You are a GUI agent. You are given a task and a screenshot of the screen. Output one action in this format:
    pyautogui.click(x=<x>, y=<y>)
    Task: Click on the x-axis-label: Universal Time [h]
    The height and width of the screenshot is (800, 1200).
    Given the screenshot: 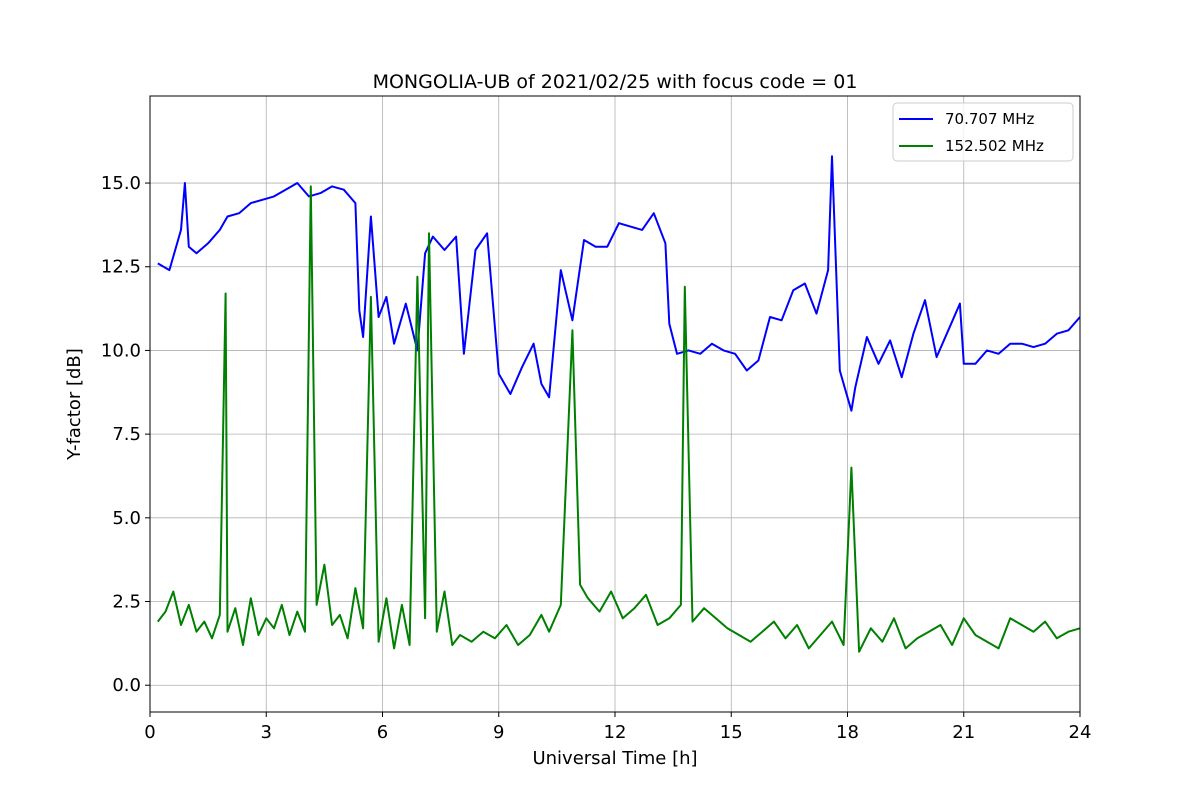 What is the action you would take?
    pyautogui.click(x=614, y=758)
    